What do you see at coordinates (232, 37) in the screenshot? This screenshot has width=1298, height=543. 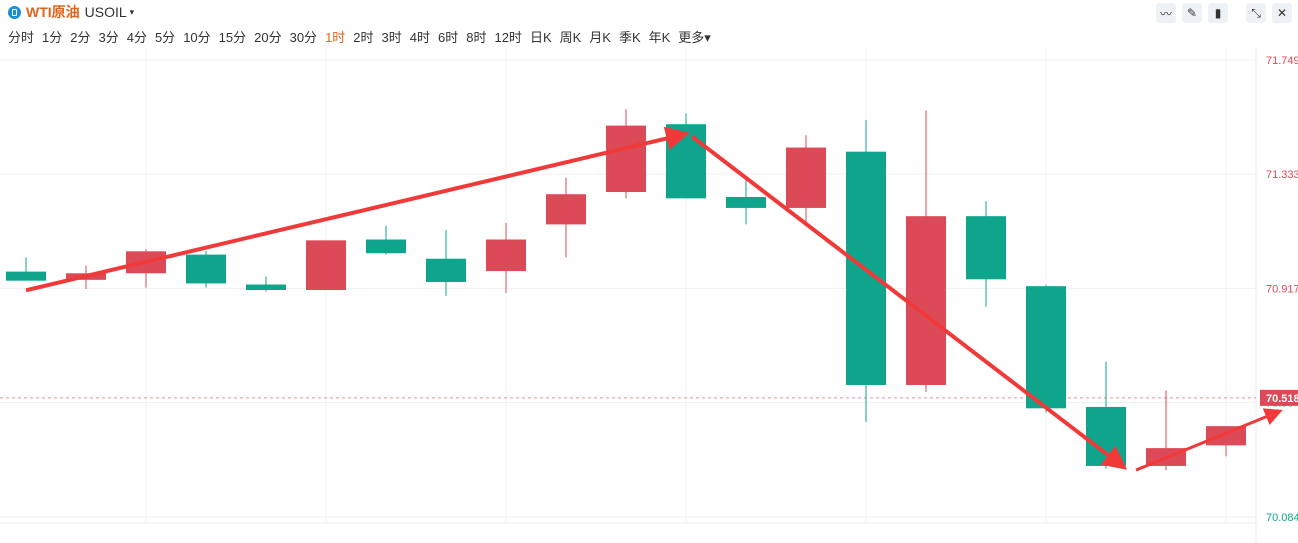 I see `interval-tab: 15分` at bounding box center [232, 37].